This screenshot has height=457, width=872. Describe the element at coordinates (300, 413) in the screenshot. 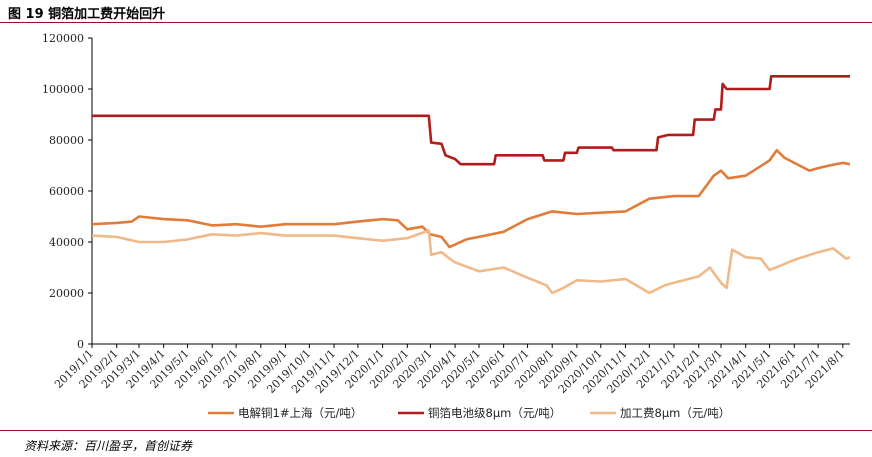

I see `legend-label-0: 电解铜1#上海（元/吨）` at that location.